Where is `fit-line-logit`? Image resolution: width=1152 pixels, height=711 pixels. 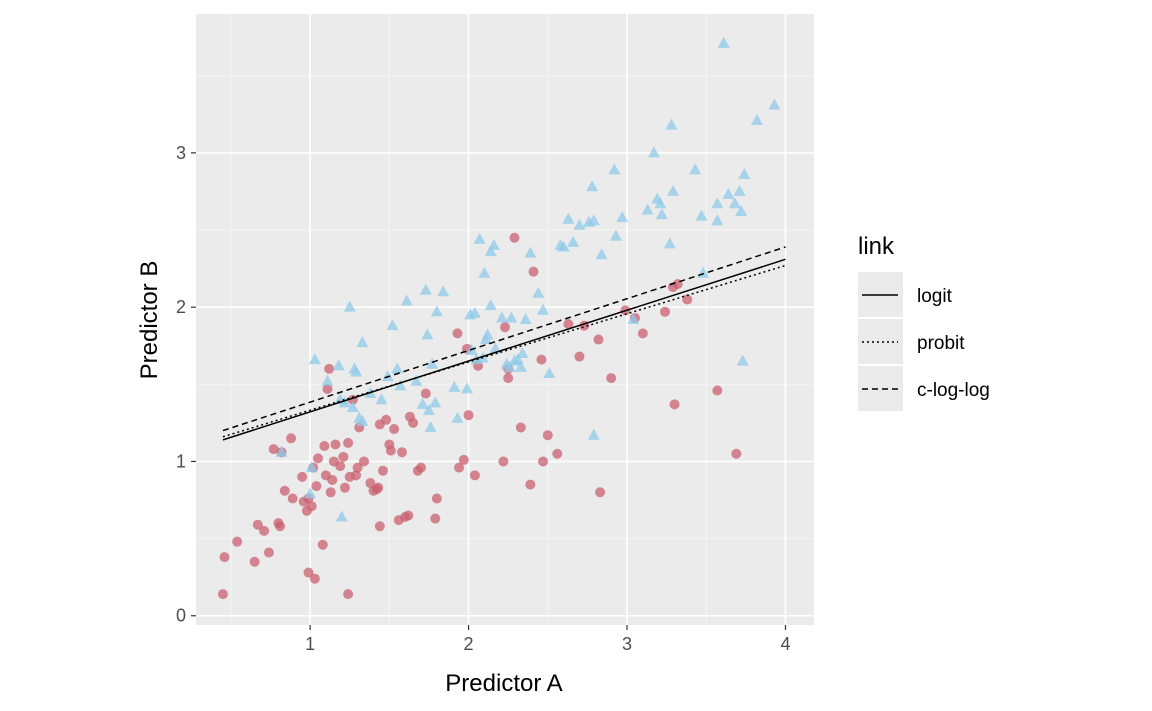
fit-line-logit is located at coordinates (504, 349).